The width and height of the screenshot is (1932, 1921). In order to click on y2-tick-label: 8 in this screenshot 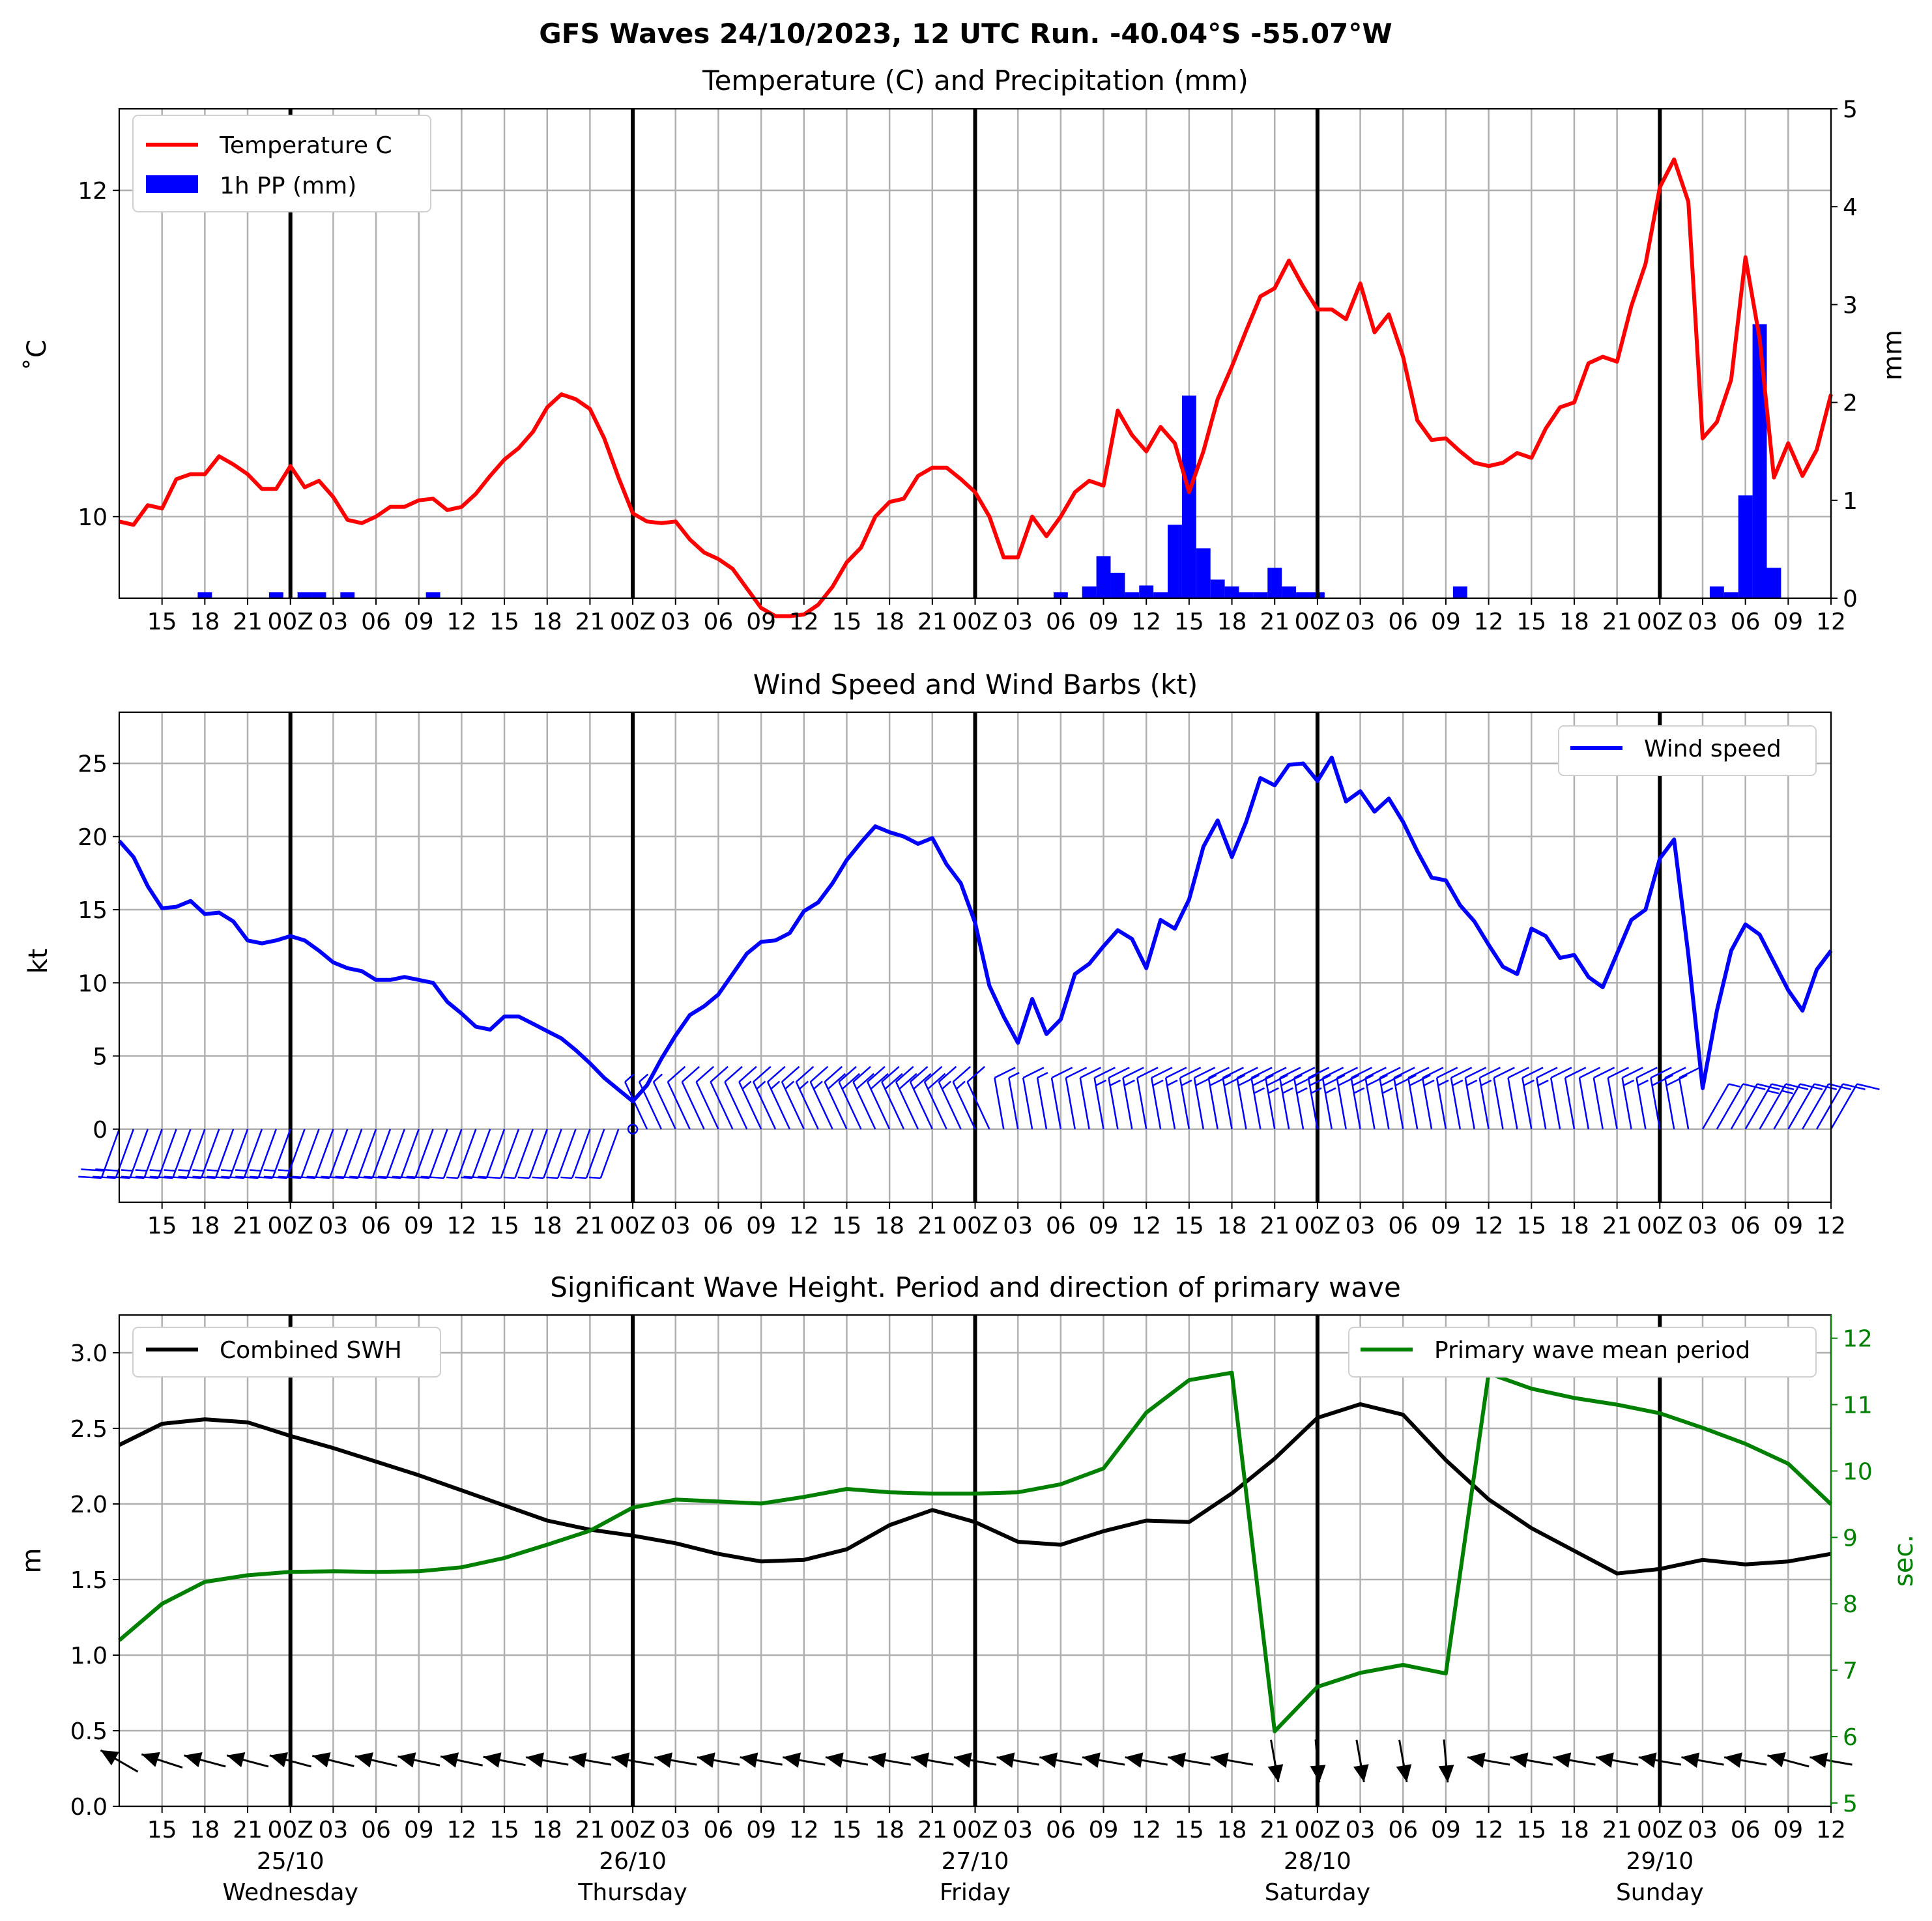, I will do `click(1850, 1604)`.